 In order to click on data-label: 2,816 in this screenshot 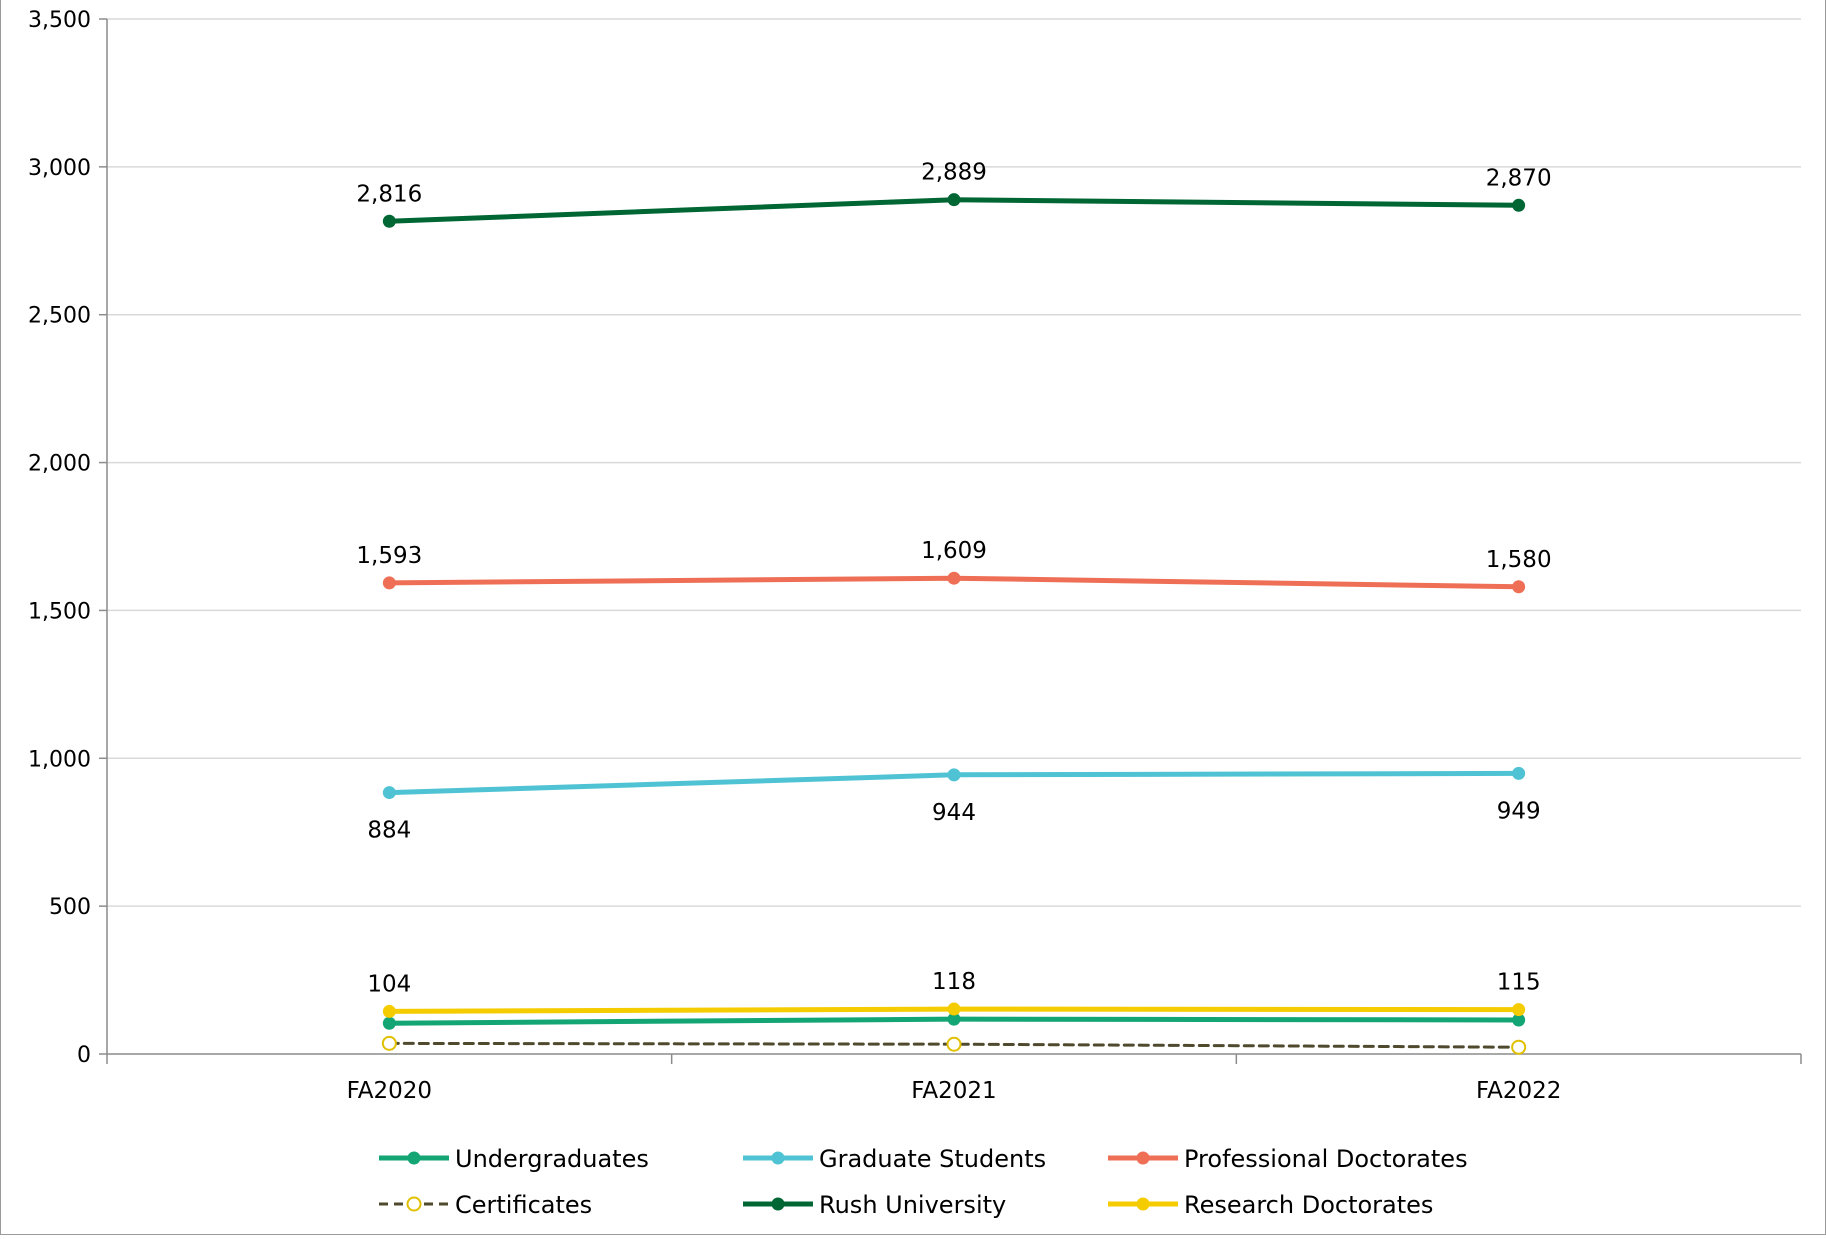, I will do `click(389, 194)`.